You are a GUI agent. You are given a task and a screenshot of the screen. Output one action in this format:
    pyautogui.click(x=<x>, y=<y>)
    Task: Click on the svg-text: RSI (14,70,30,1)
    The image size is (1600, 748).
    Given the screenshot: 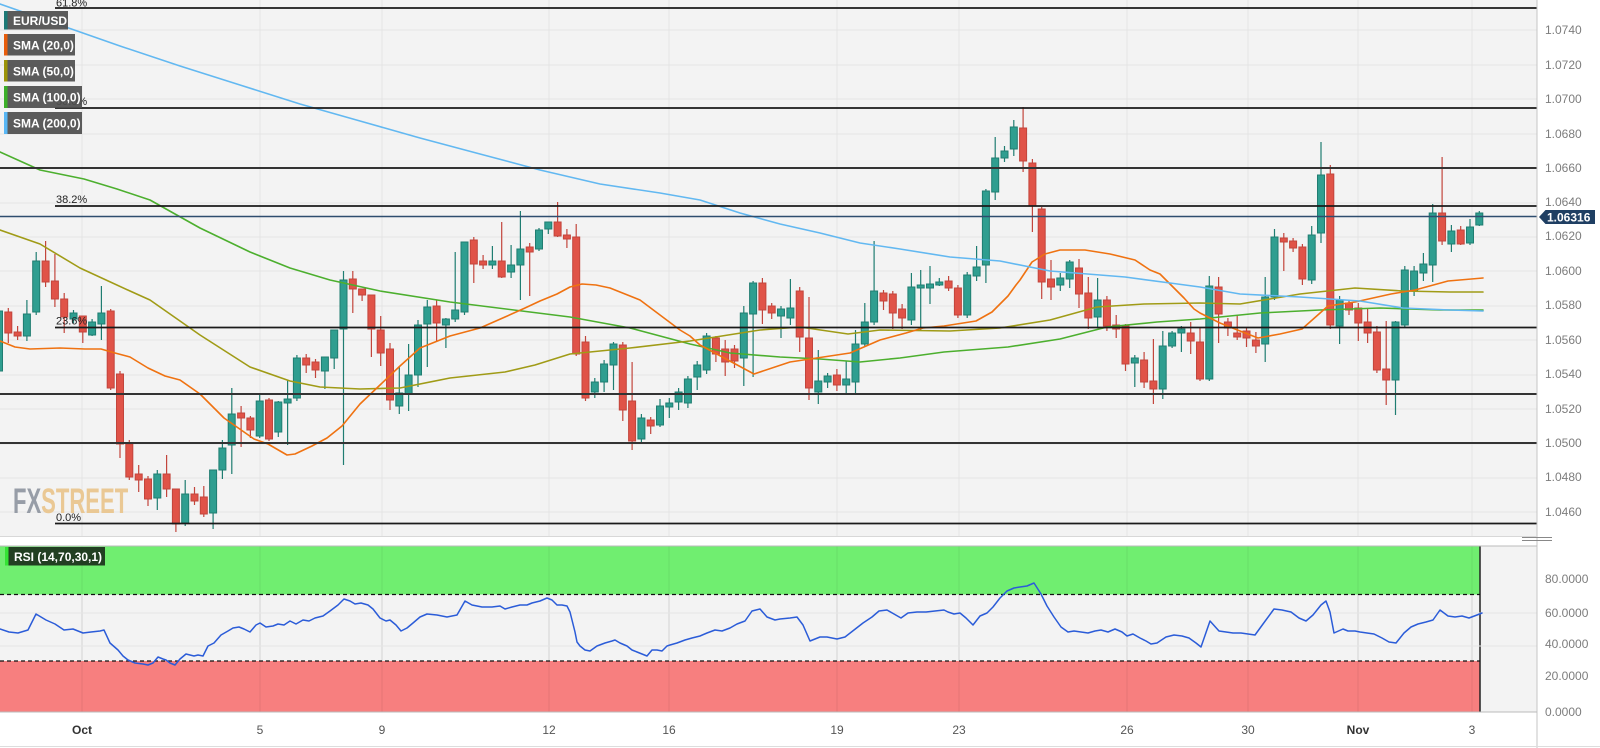 What is the action you would take?
    pyautogui.click(x=58, y=557)
    